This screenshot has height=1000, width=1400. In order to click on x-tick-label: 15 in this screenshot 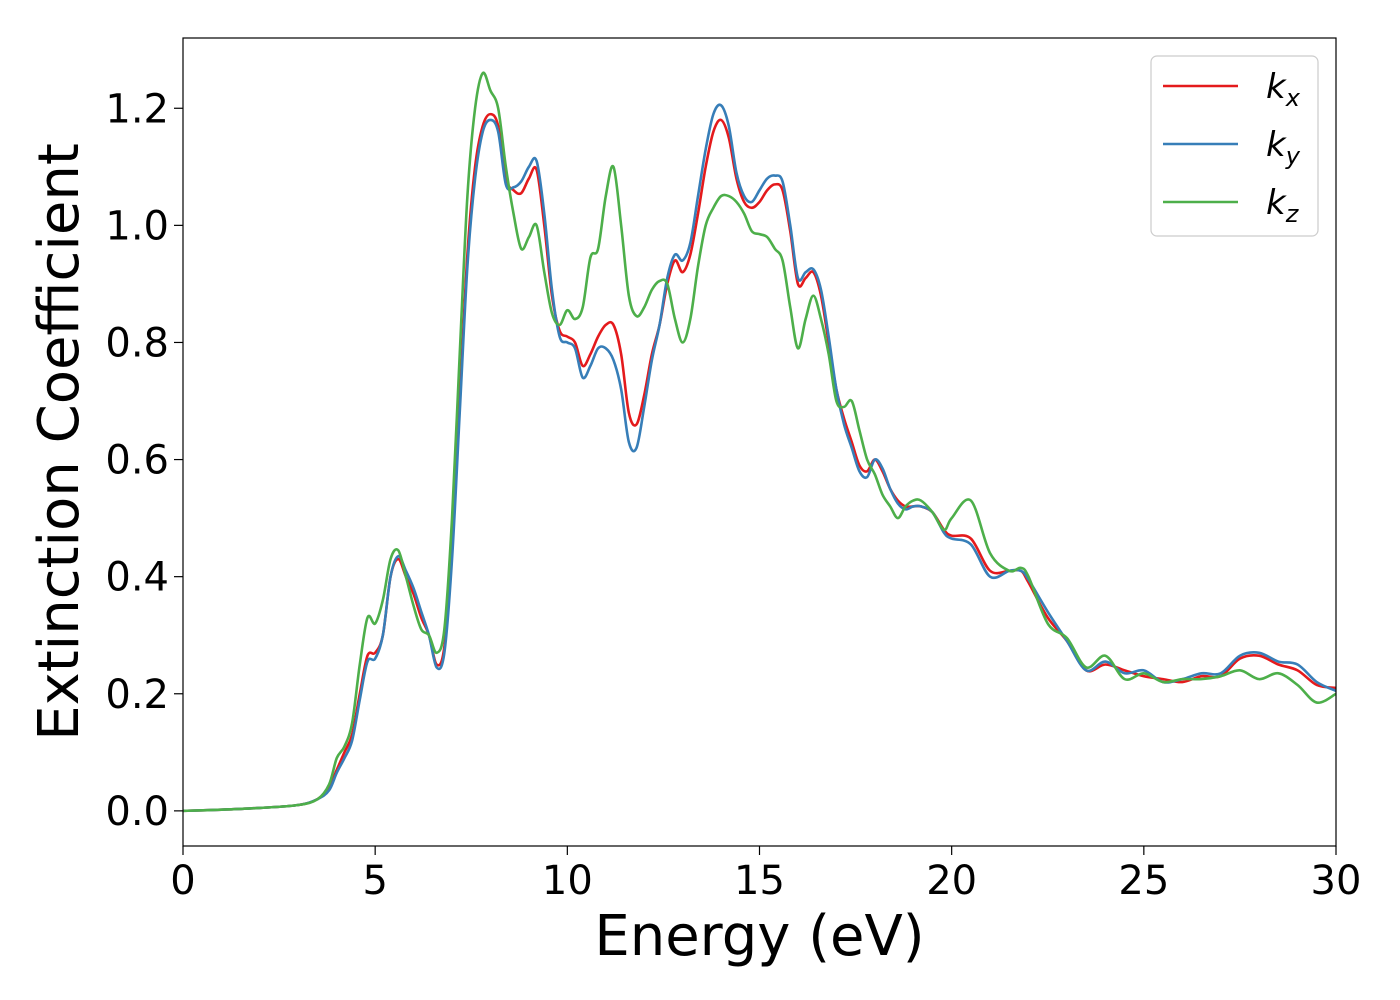, I will do `click(759, 881)`.